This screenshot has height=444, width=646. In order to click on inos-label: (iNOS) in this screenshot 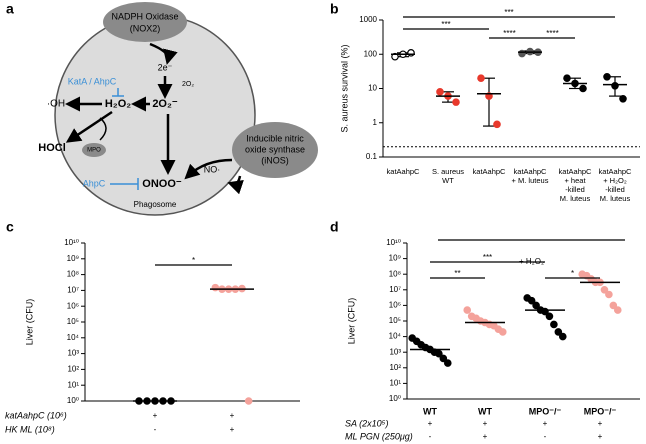, I will do `click(275, 160)`.